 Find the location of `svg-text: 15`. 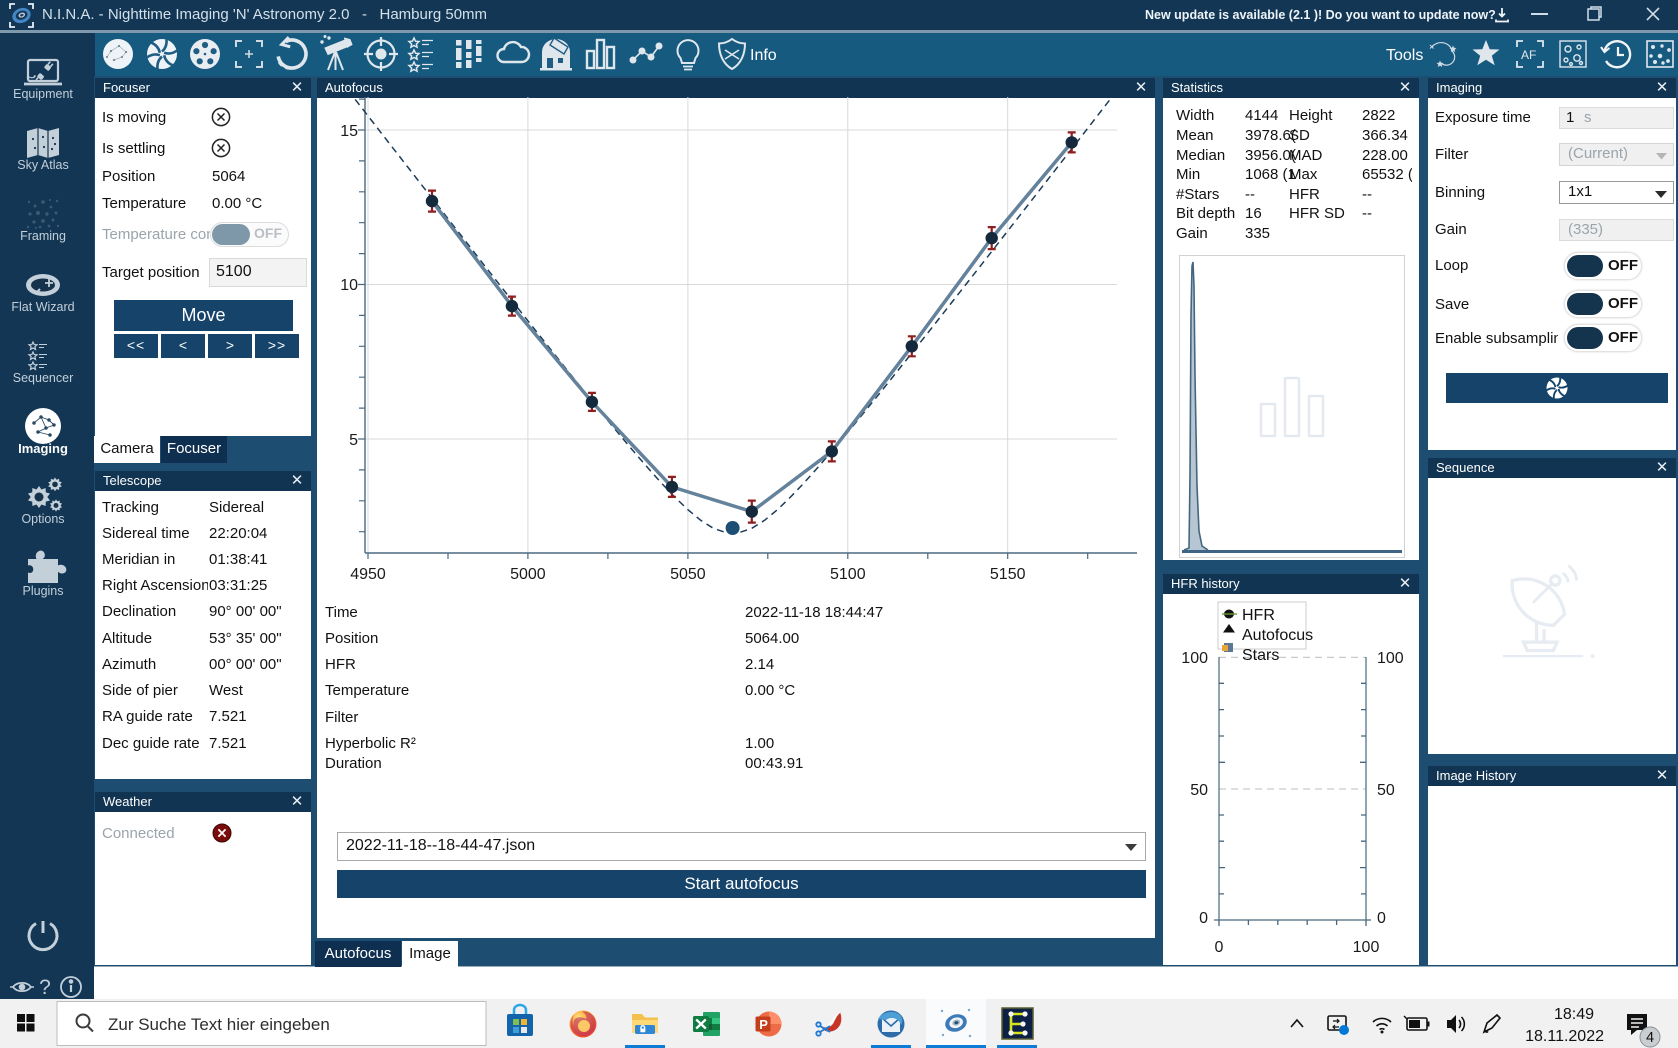

svg-text: 15 is located at coordinates (349, 131).